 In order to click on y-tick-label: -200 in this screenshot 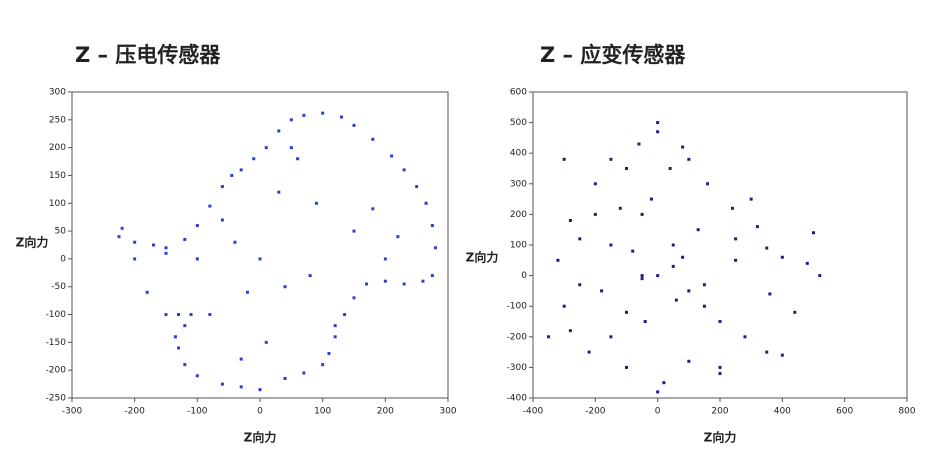, I will do `click(517, 337)`.